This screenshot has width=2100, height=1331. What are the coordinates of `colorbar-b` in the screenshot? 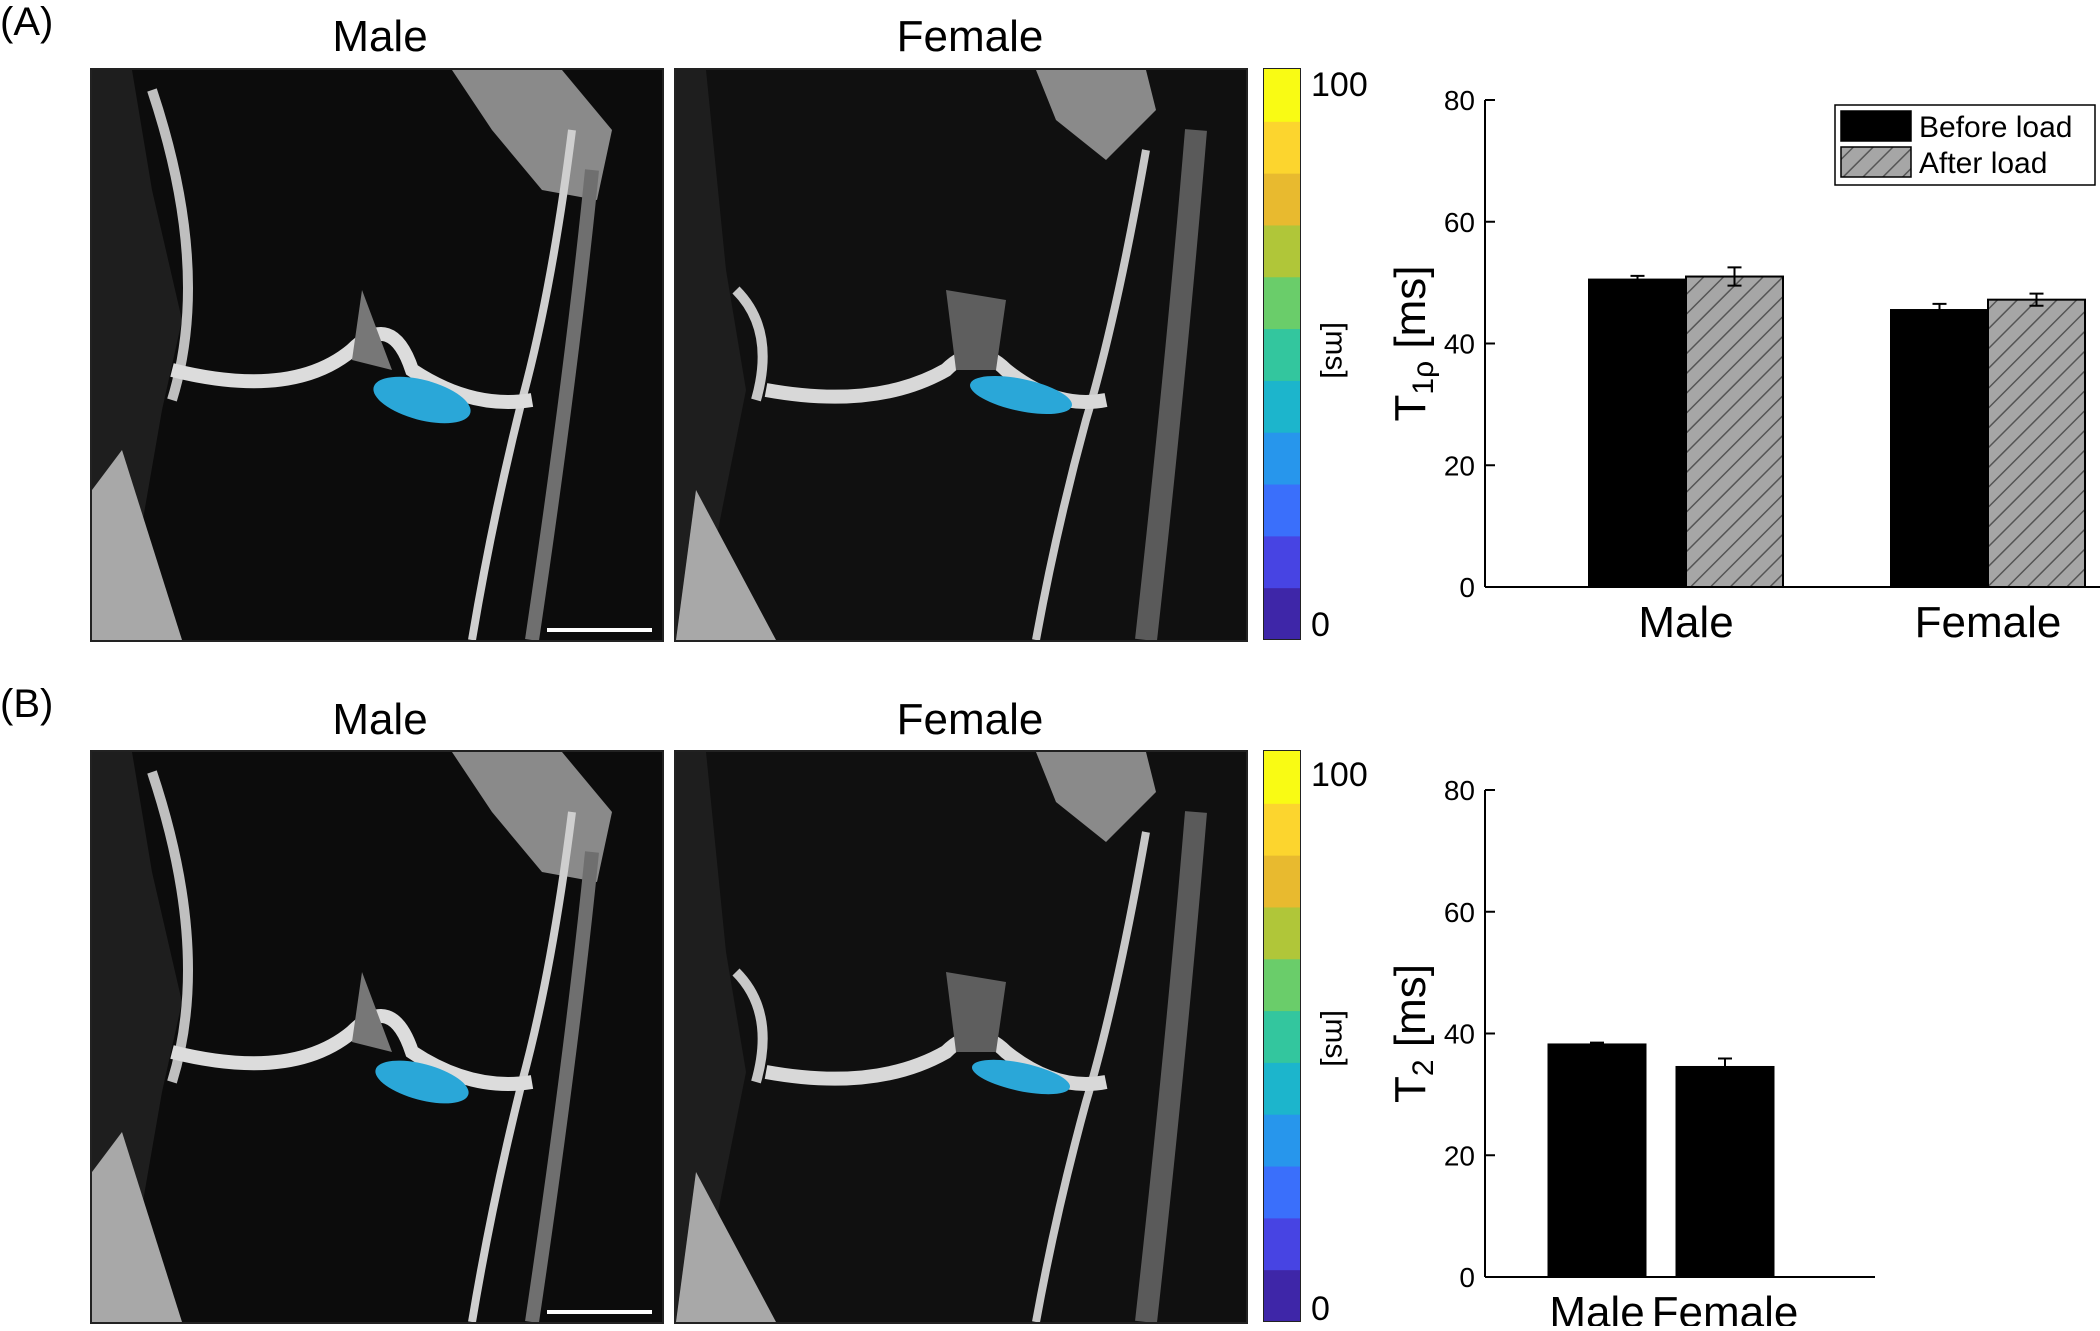 It's located at (1282, 1036).